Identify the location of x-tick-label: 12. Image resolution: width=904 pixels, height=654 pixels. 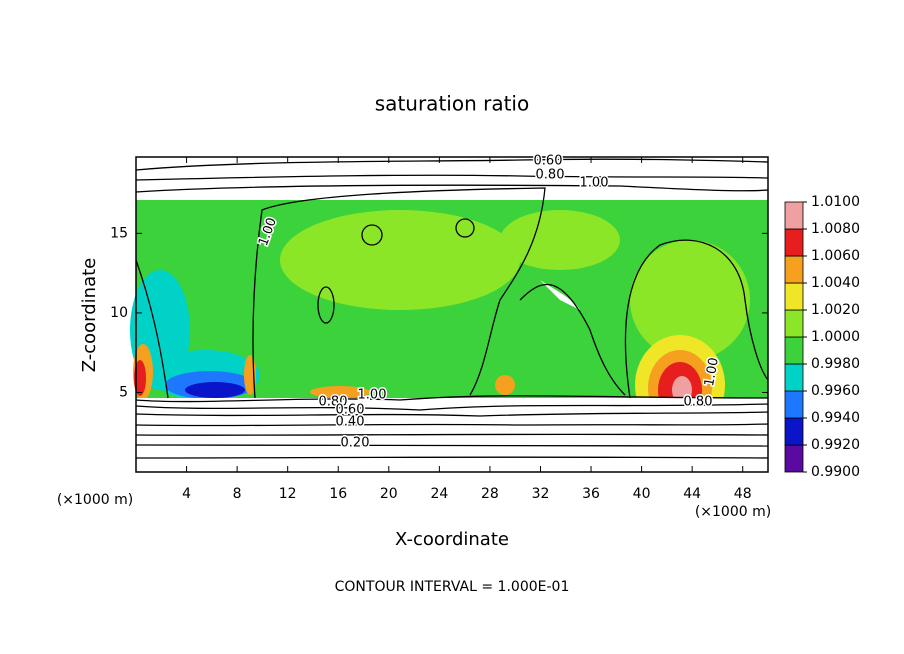
(288, 494).